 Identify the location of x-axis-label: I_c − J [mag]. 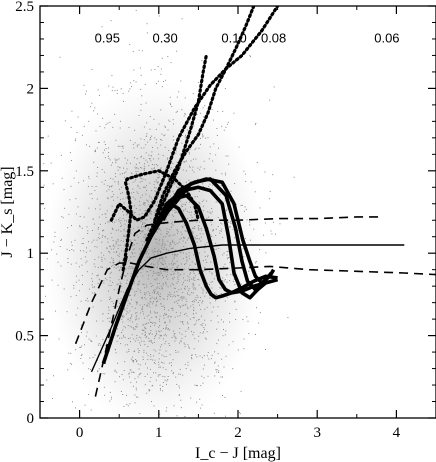
(238, 453).